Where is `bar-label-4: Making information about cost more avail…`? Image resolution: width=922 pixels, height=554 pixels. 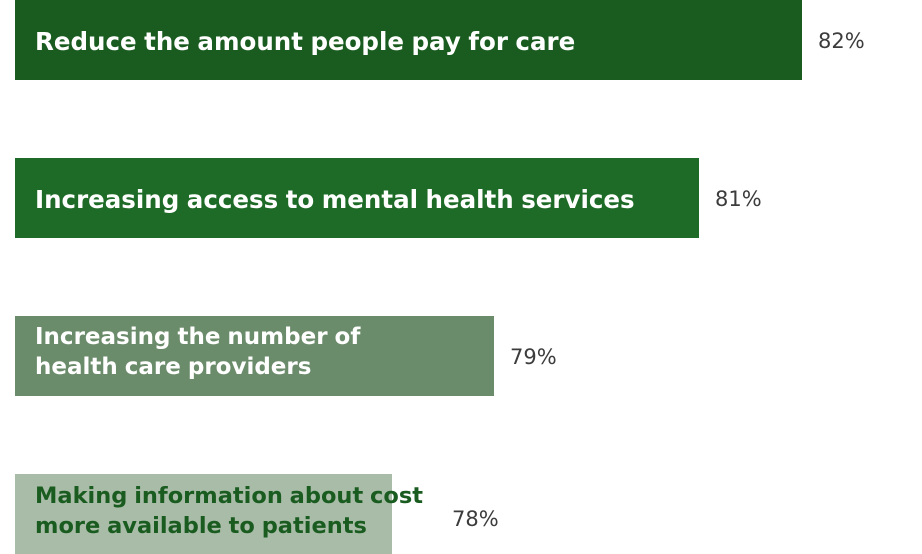 bar-label-4: Making information about cost more avail… is located at coordinates (229, 511).